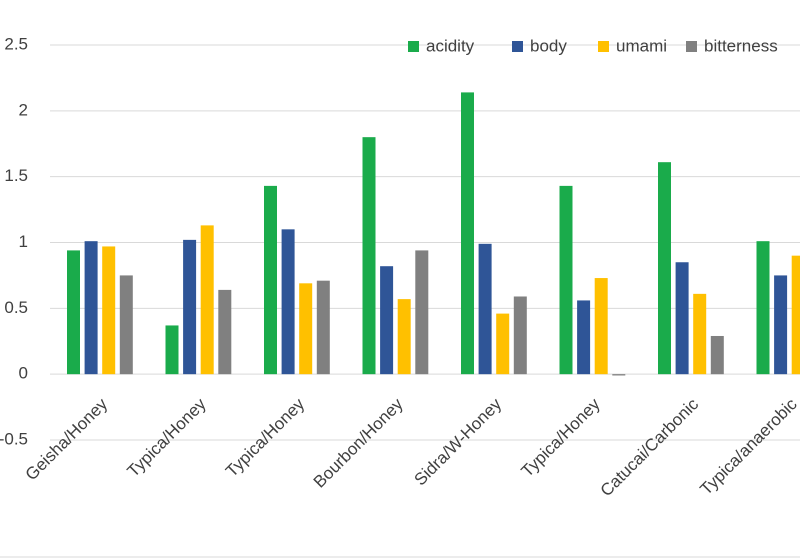 Image resolution: width=800 pixels, height=560 pixels. Describe the element at coordinates (14, 438) in the screenshot. I see `y-tick-label: -0.5` at that location.